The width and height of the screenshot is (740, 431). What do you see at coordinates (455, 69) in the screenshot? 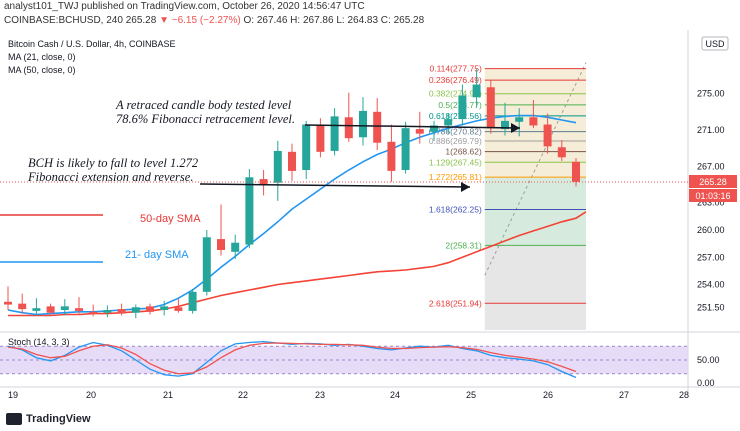
I see `fib-level-label: 0.114(277.75)` at bounding box center [455, 69].